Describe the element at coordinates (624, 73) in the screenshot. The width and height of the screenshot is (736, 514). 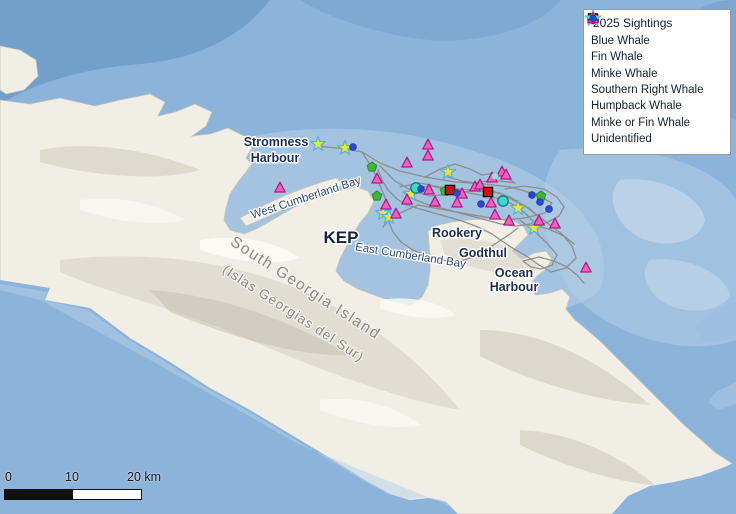
I see `legend-item-label: Minke Whale` at that location.